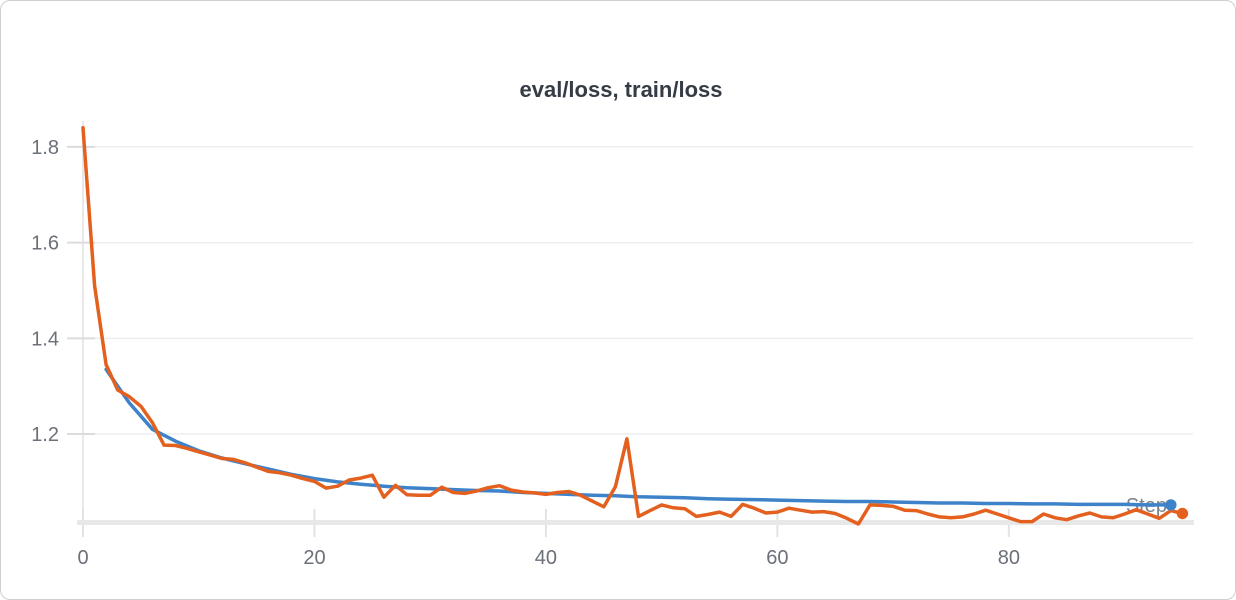 The width and height of the screenshot is (1236, 600). What do you see at coordinates (1171, 505) in the screenshot?
I see `eval-loss-end-marker` at bounding box center [1171, 505].